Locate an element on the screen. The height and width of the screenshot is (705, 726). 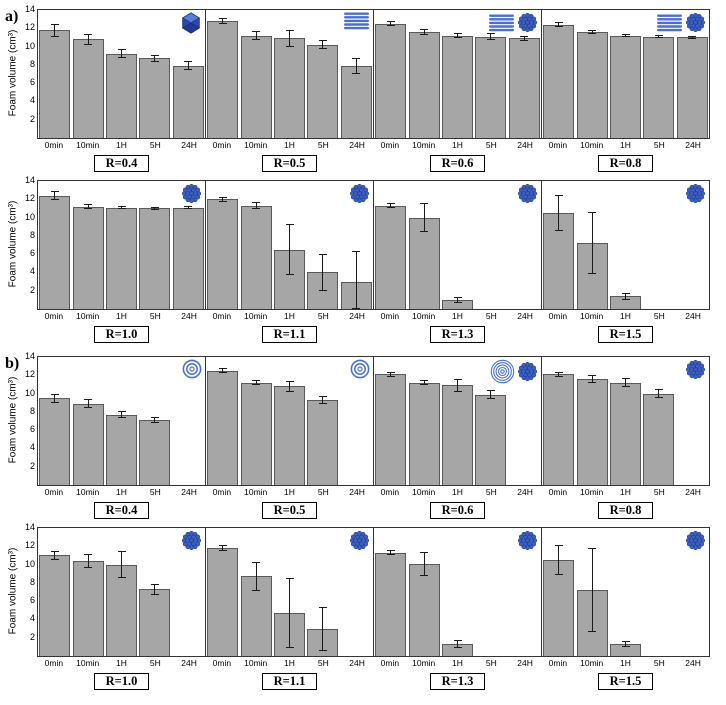
y-tick-label: 6 is located at coordinates (32, 600).